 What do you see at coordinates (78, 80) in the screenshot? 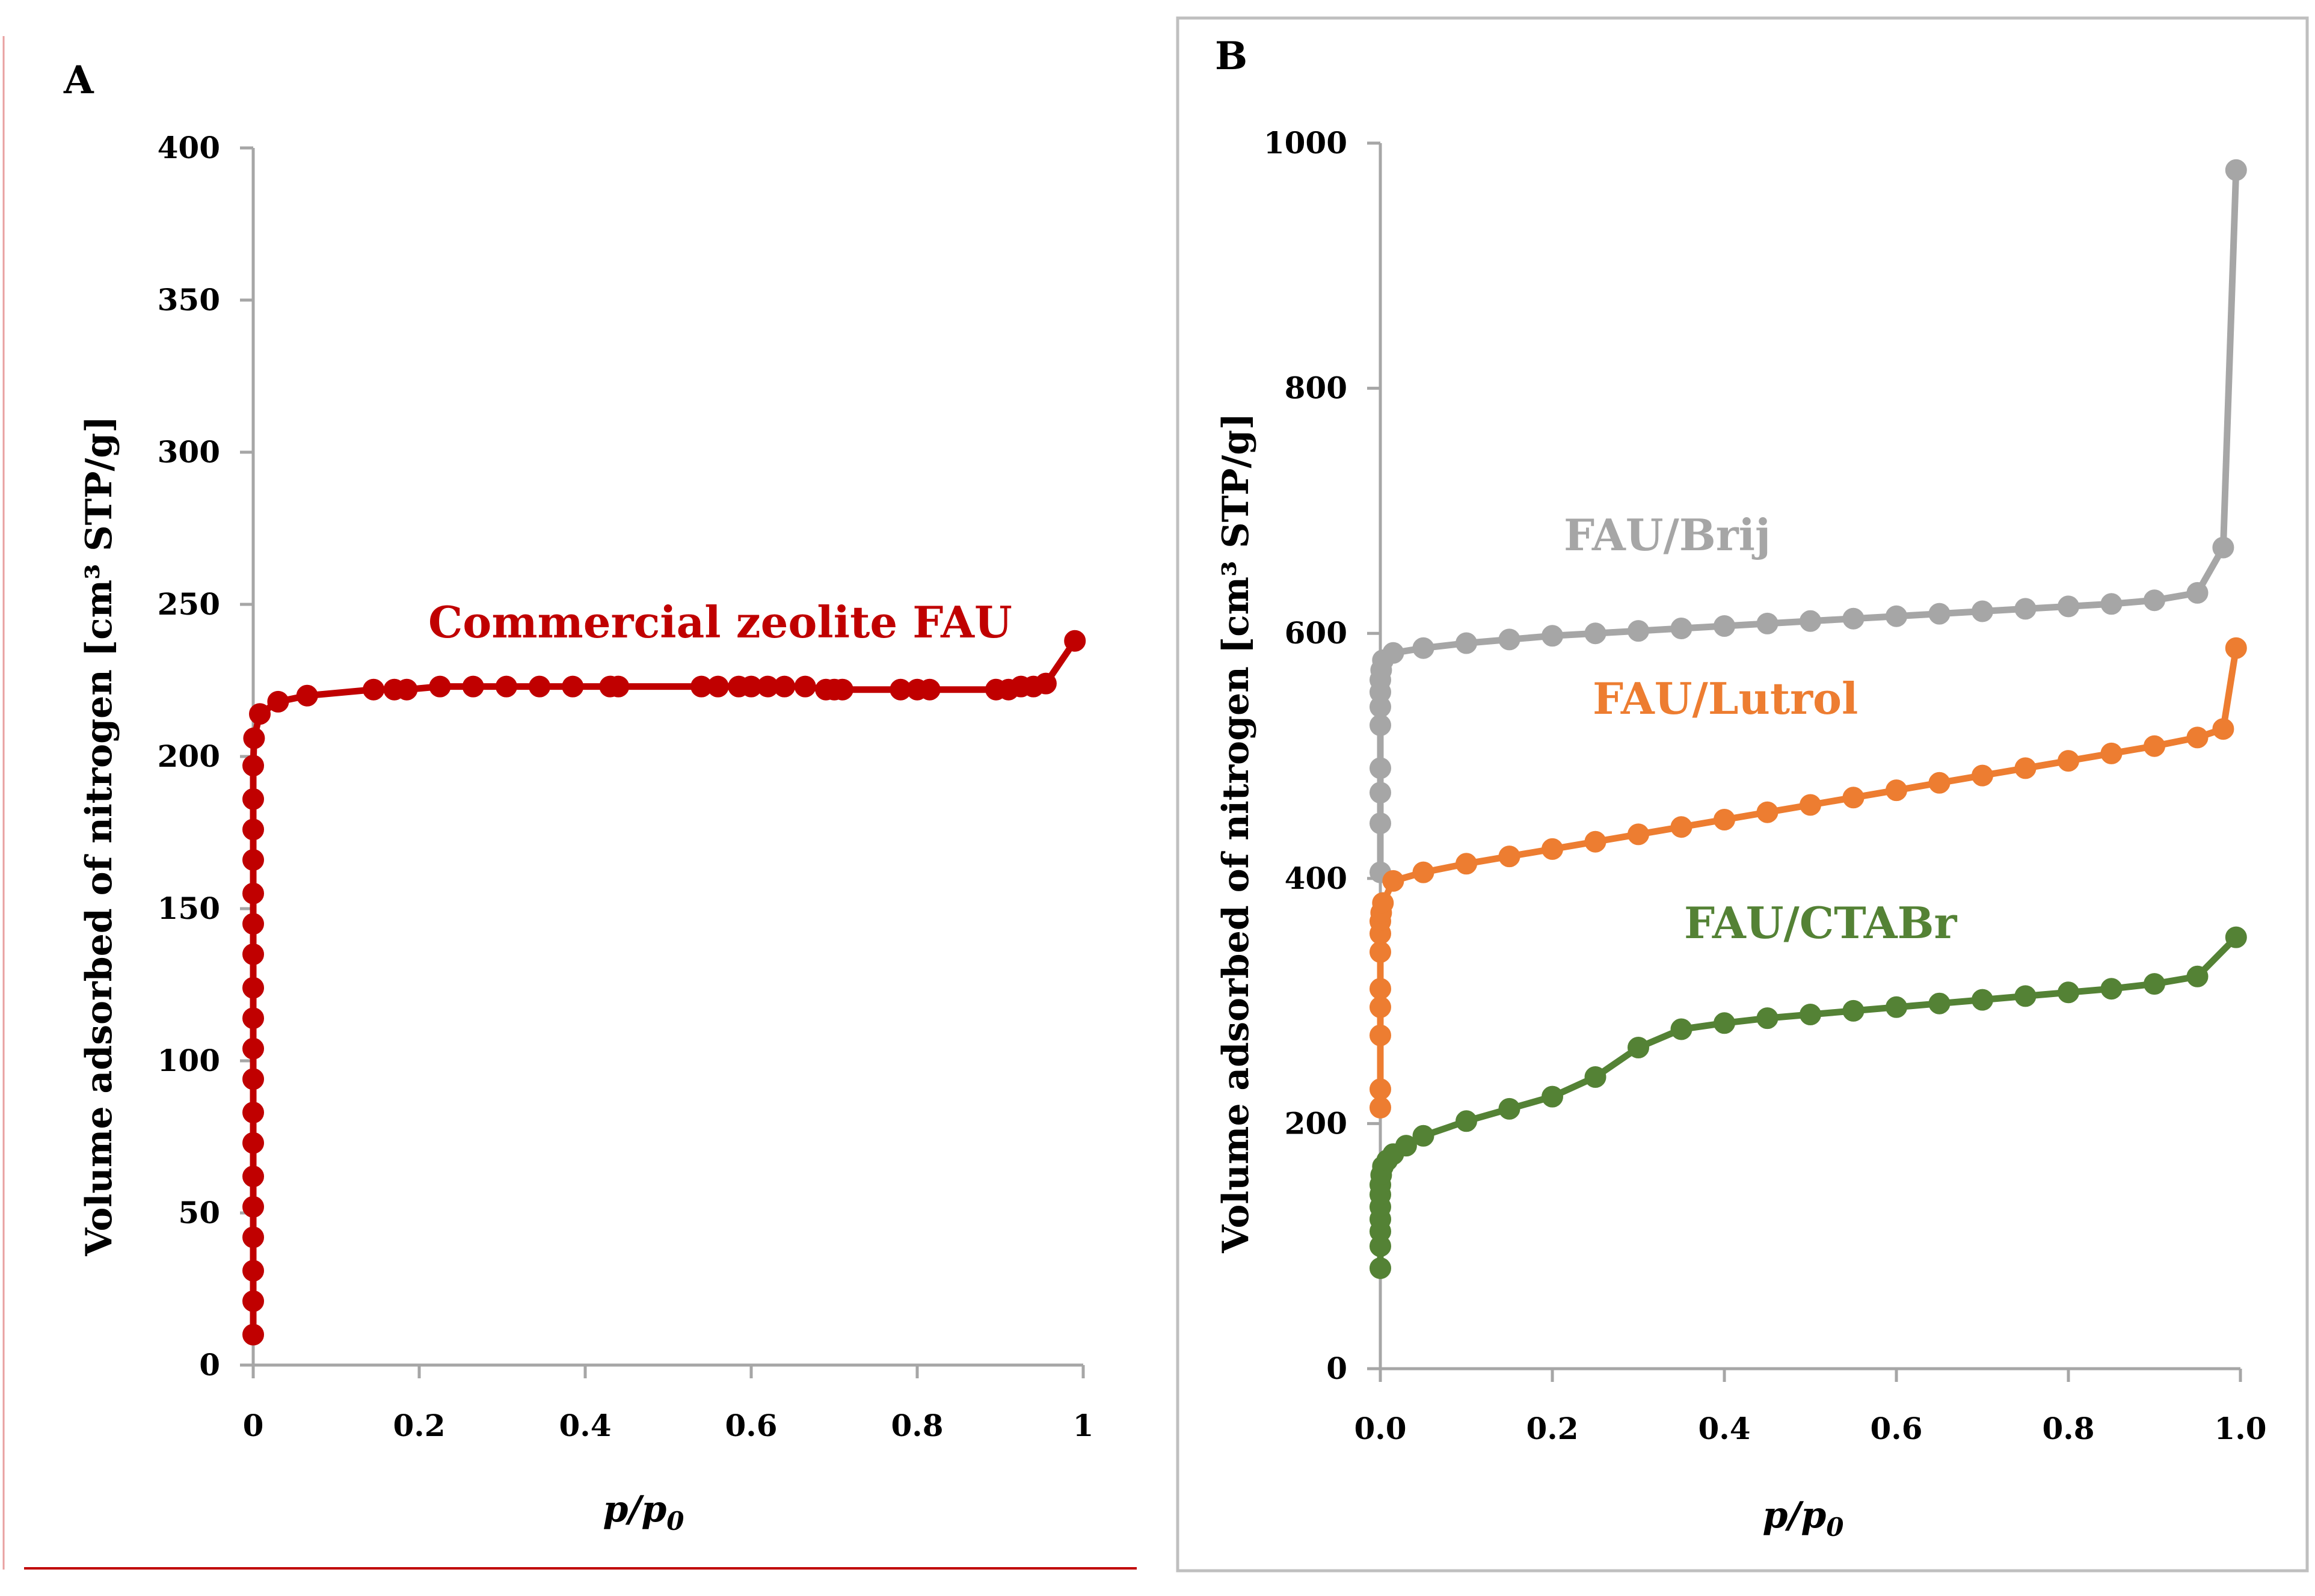
I see `panel-a-label: A` at bounding box center [78, 80].